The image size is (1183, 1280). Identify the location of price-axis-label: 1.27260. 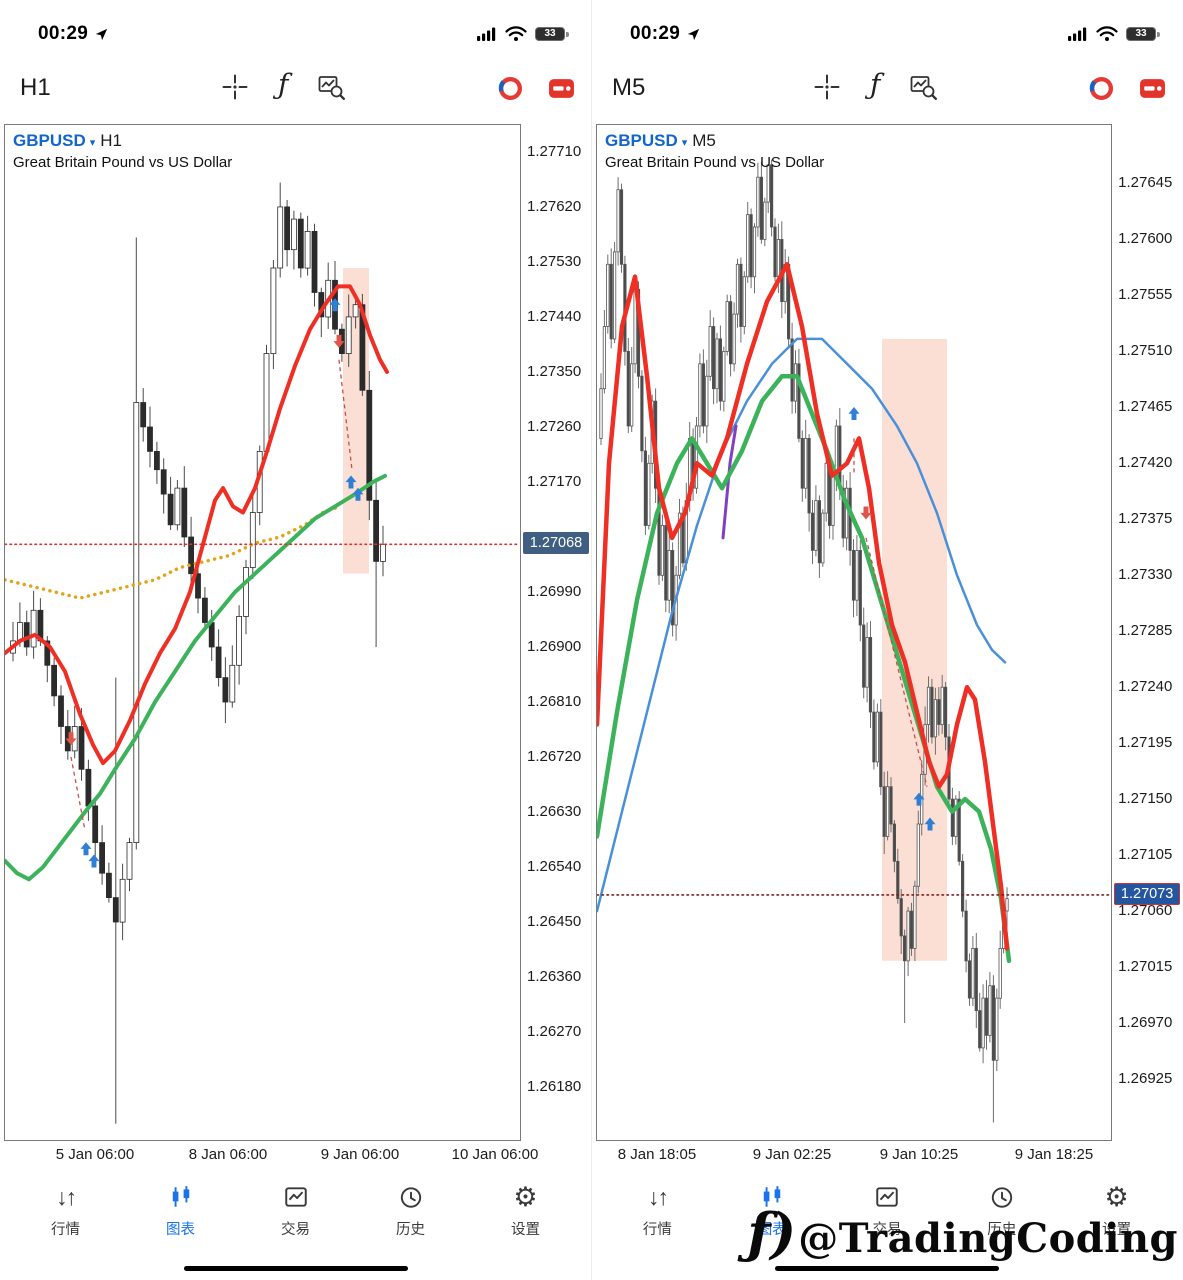
(554, 426).